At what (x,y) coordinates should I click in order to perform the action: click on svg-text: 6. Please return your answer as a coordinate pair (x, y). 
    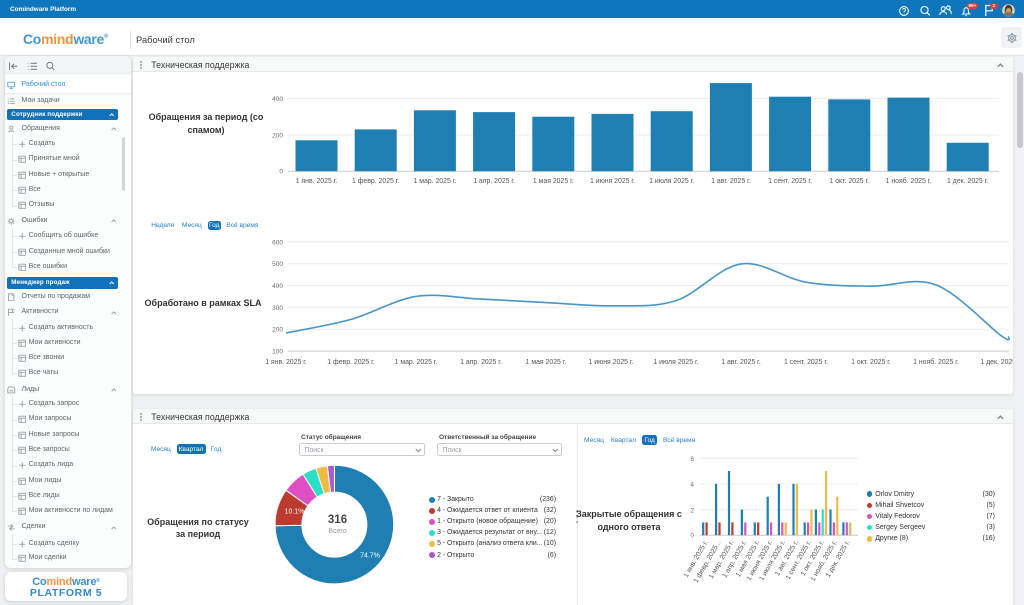
    Looking at the image, I should click on (692, 459).